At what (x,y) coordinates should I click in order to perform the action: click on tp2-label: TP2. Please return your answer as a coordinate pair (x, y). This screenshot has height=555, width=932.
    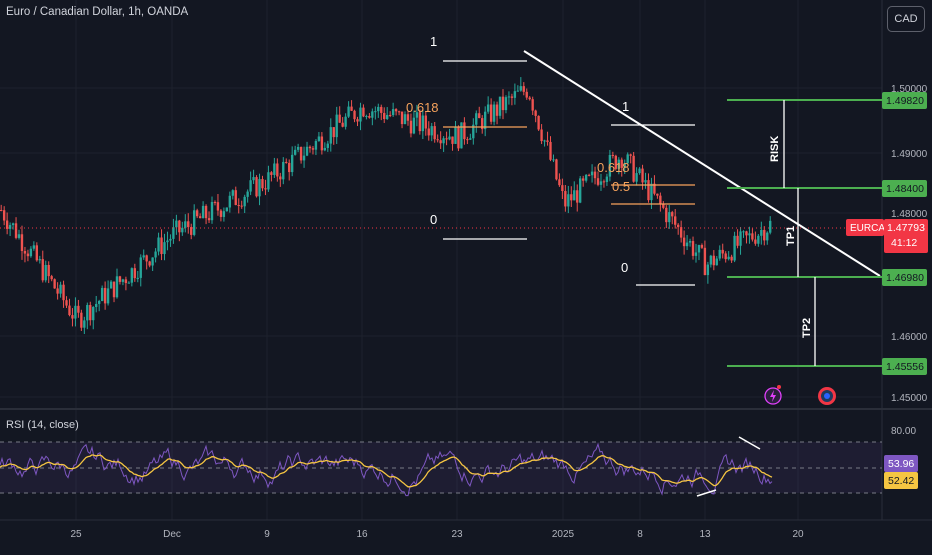
    Looking at the image, I should click on (807, 328).